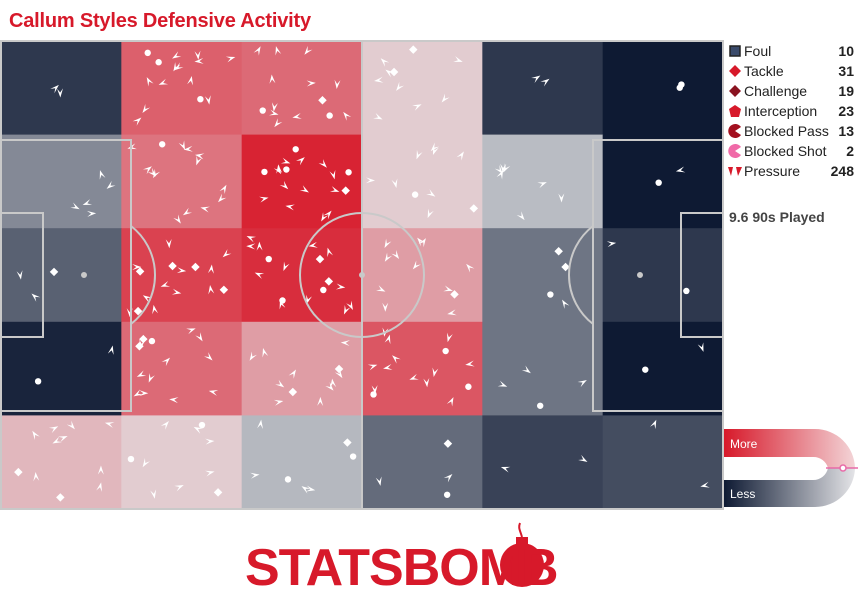 Image resolution: width=860 pixels, height=600 pixels. Describe the element at coordinates (792, 131) in the screenshot. I see `legend-item-blocked-pass: Blocked Pass 13` at that location.